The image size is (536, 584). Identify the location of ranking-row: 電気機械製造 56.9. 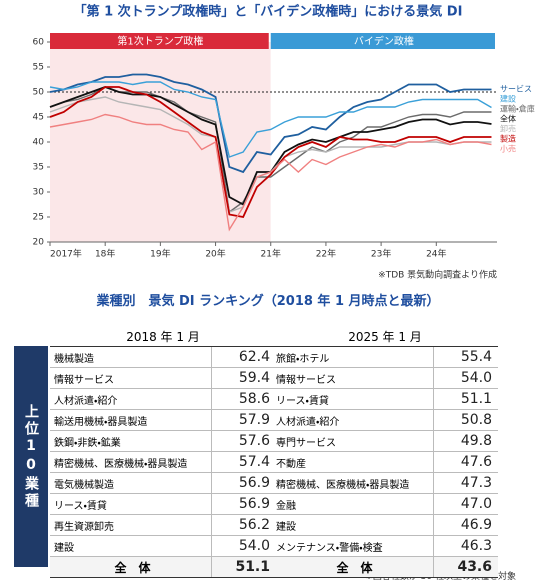
(163, 483).